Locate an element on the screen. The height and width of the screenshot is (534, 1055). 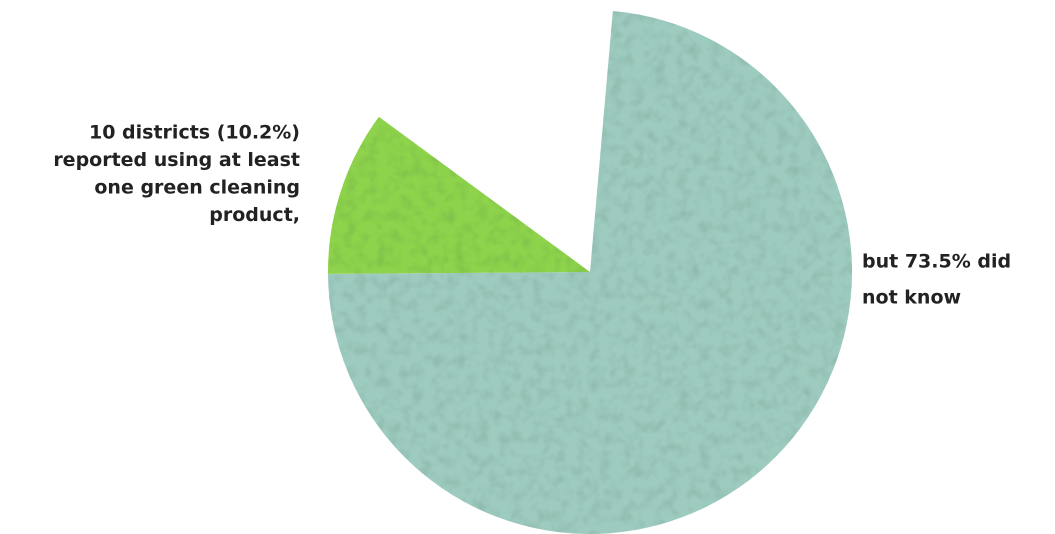
annotation: not know is located at coordinates (911, 298).